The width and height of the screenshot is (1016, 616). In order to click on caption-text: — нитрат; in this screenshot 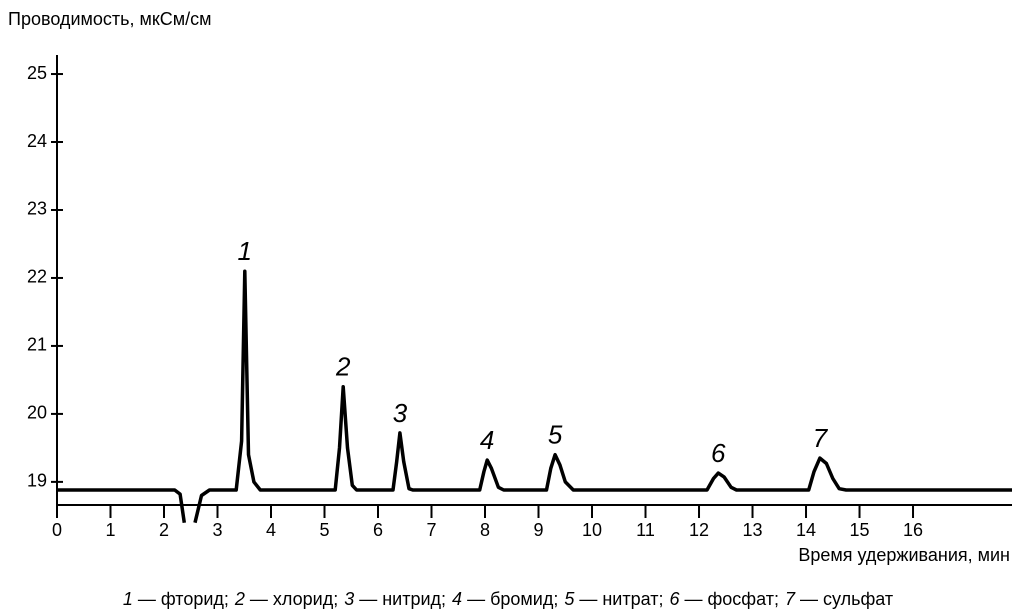, I will do `click(621, 599)`.